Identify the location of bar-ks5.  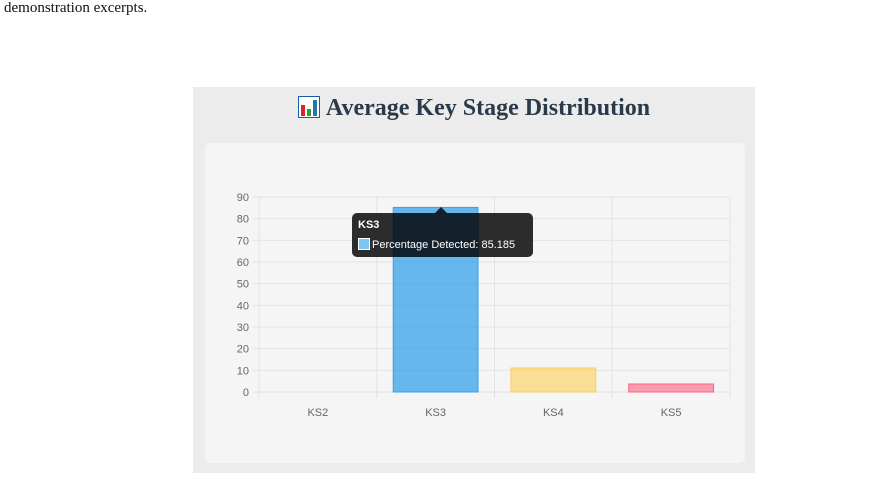
(671, 388).